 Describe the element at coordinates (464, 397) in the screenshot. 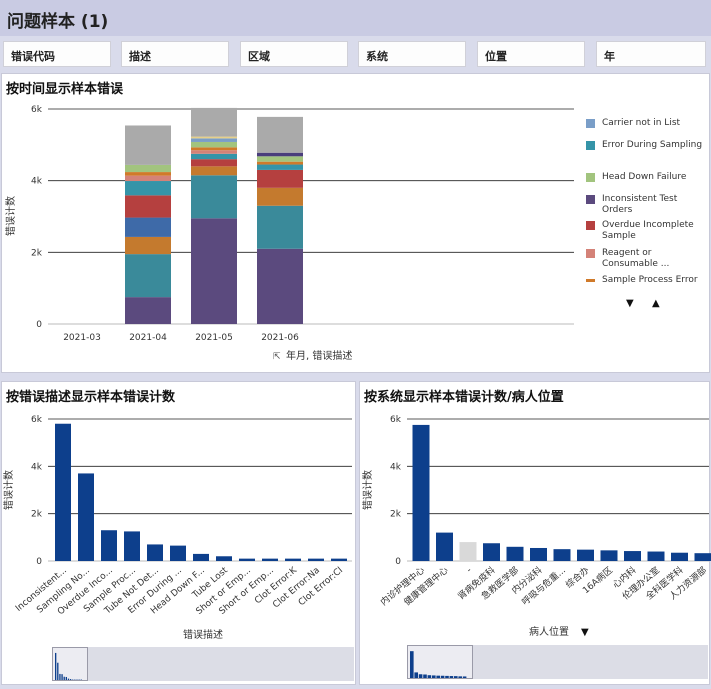

I see `location-chart-title: 按系统显示样本错误计数/病人位置` at that location.